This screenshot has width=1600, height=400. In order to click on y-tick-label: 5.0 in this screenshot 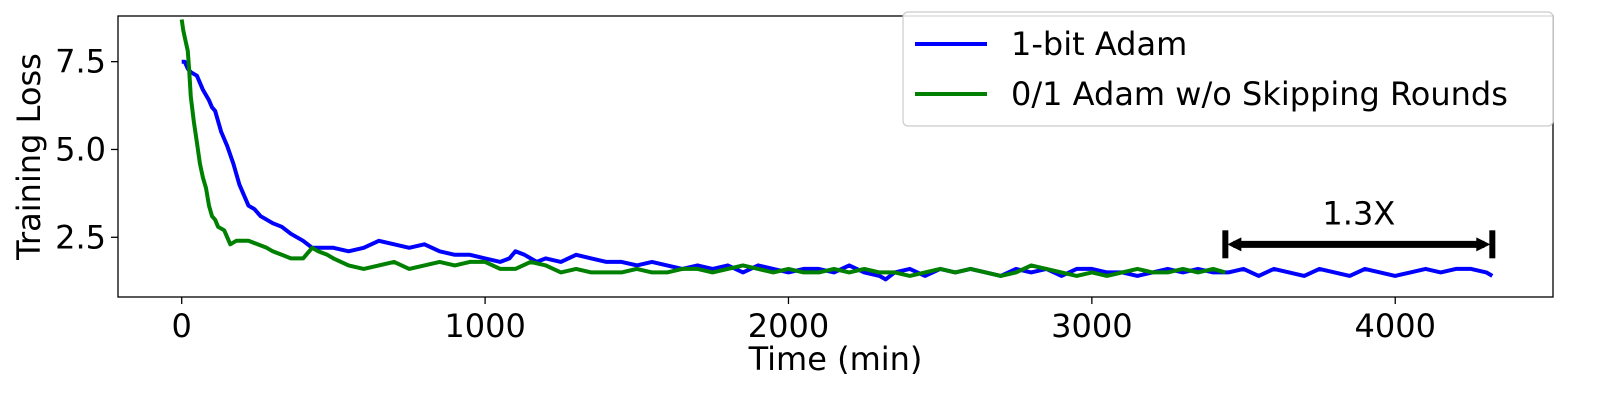, I will do `click(80, 149)`.